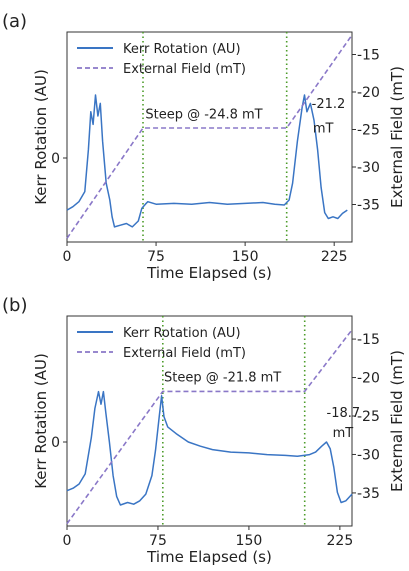 This screenshot has height=571, width=409. I want to click on series-line-kerr-rotation, so click(209, 448).